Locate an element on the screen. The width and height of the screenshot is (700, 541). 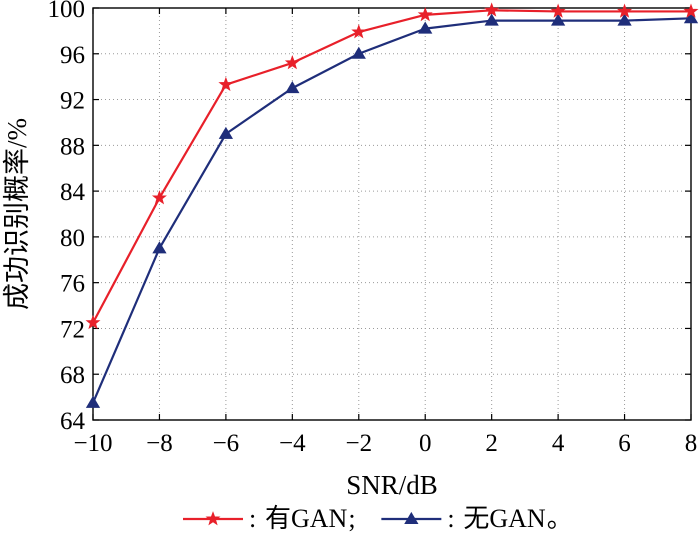
y-tick-label: 96 is located at coordinates (72, 55).